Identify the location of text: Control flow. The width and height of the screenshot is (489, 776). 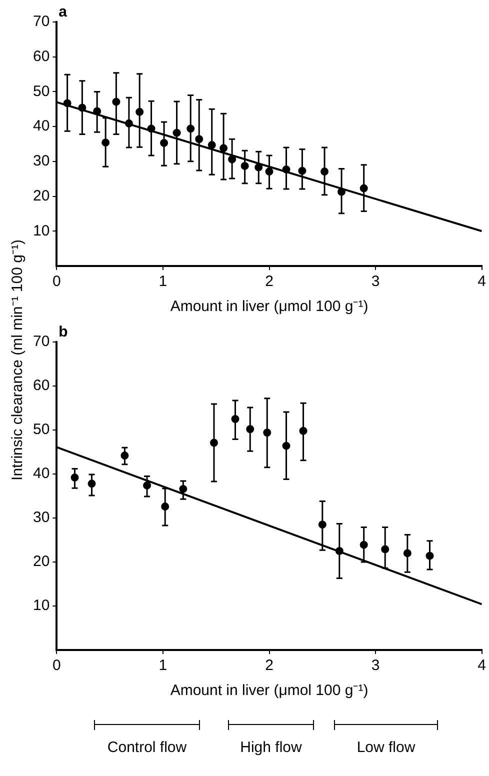
(147, 747).